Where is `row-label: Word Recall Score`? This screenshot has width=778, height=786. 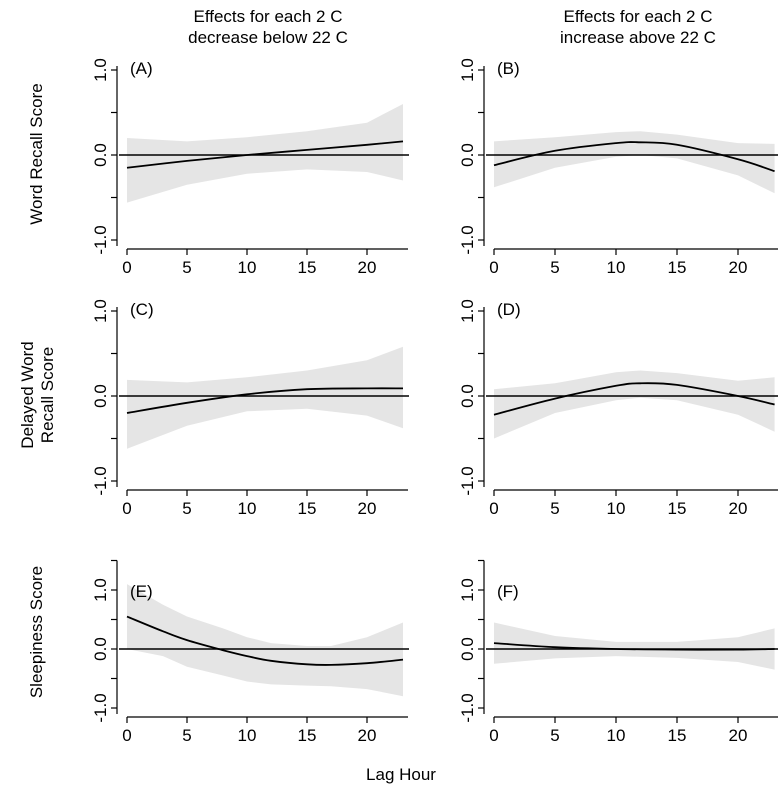
row-label: Word Recall Score is located at coordinates (36, 153).